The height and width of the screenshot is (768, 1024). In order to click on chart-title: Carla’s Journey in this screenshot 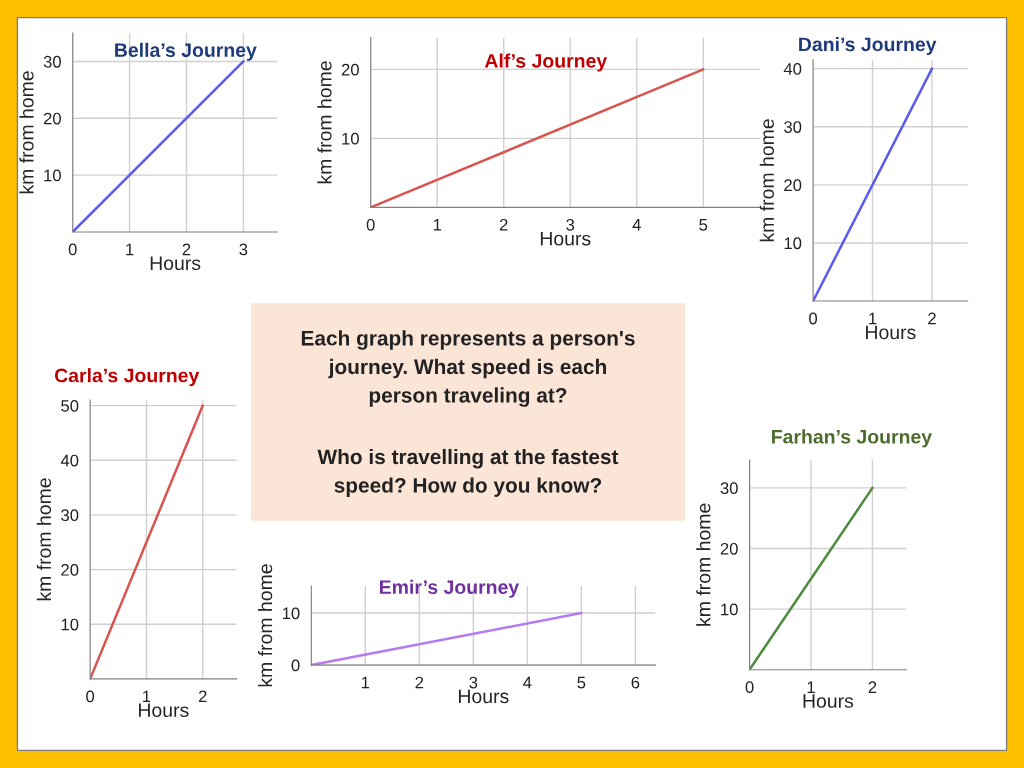, I will do `click(127, 377)`.